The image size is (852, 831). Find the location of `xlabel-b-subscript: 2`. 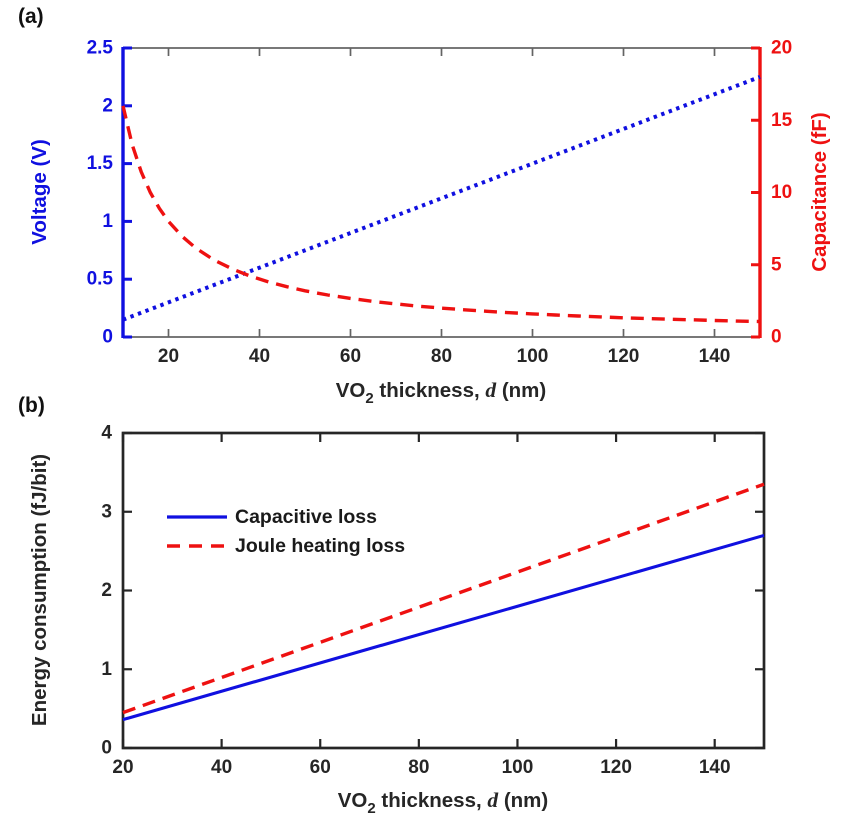

xlabel-b-subscript: 2 is located at coordinates (371, 808).